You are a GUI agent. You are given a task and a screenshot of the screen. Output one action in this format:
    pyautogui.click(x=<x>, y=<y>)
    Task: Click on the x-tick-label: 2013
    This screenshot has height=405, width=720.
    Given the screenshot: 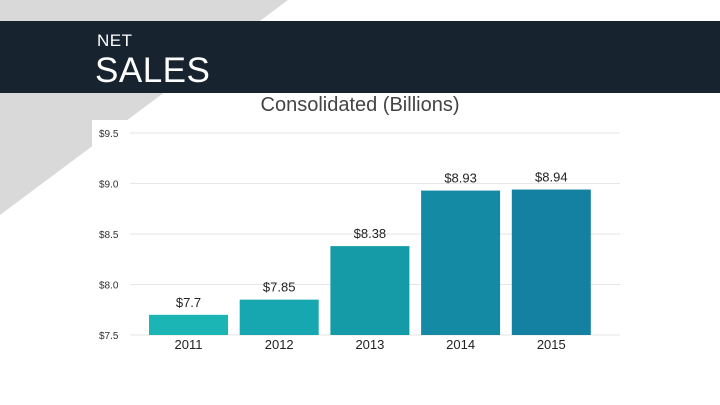 What is the action you would take?
    pyautogui.click(x=369, y=344)
    